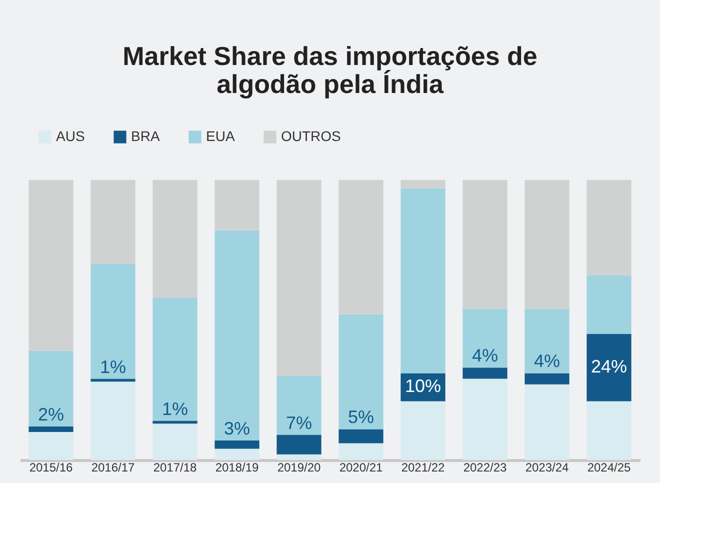 The width and height of the screenshot is (705, 546). What do you see at coordinates (361, 417) in the screenshot?
I see `data-label: 5%` at bounding box center [361, 417].